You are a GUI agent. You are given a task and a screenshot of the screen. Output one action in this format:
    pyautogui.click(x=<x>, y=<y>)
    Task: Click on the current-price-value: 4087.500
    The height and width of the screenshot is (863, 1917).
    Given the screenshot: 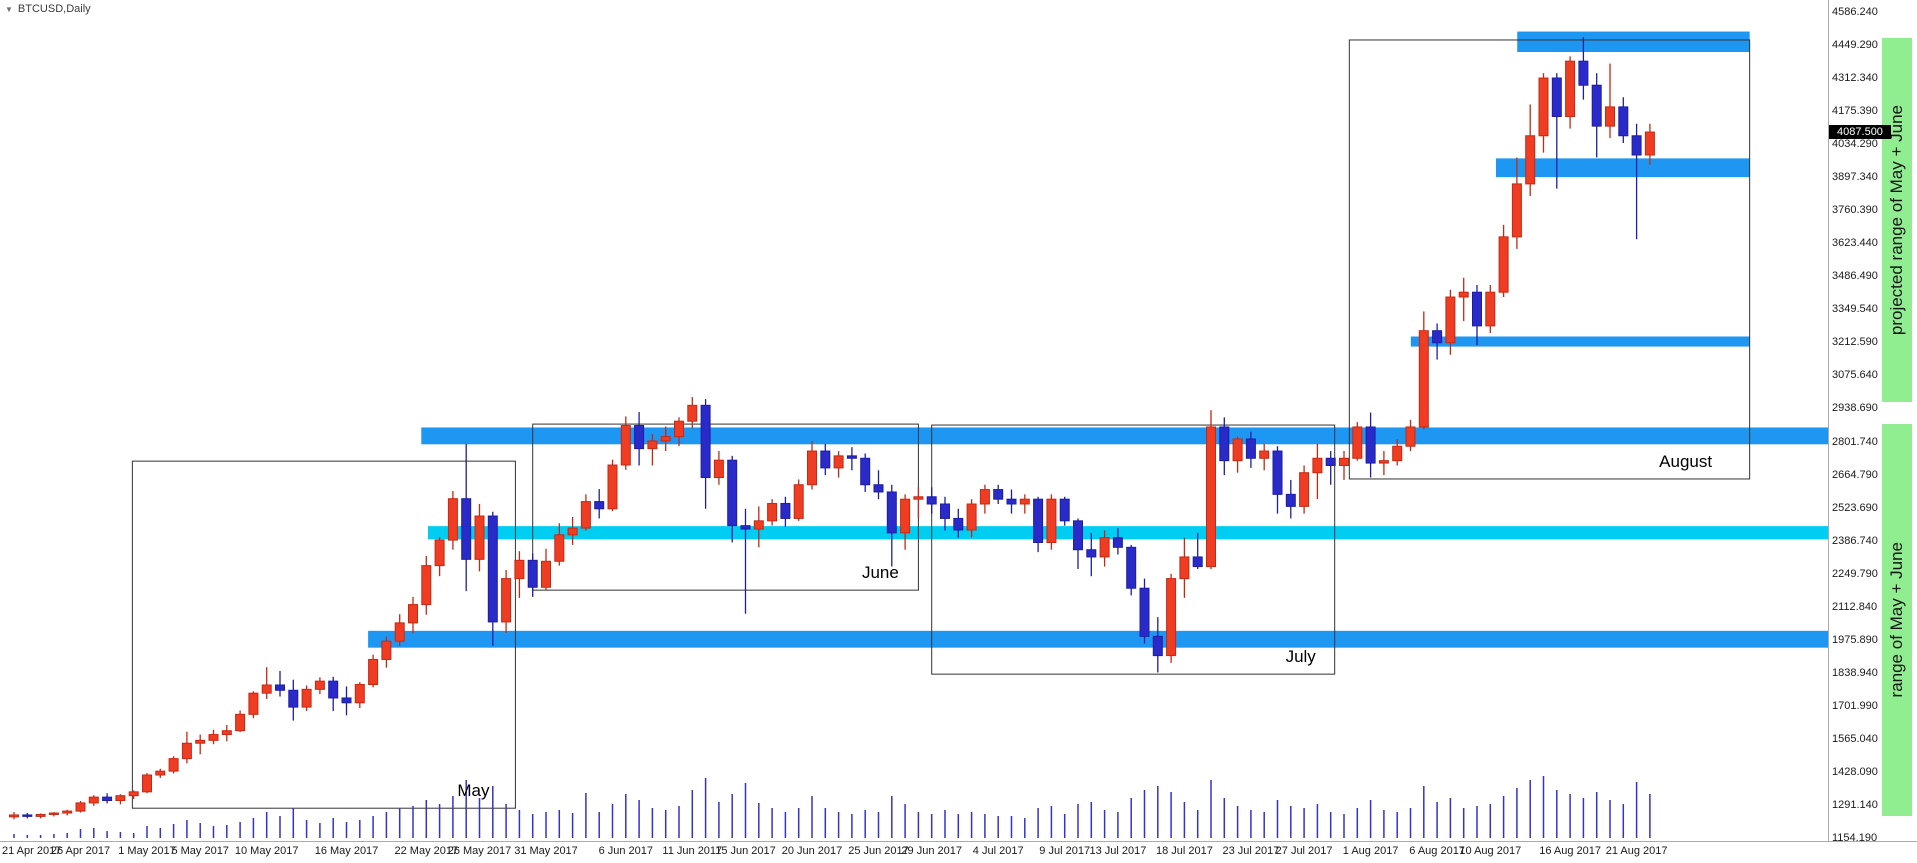 What is the action you would take?
    pyautogui.click(x=1860, y=132)
    